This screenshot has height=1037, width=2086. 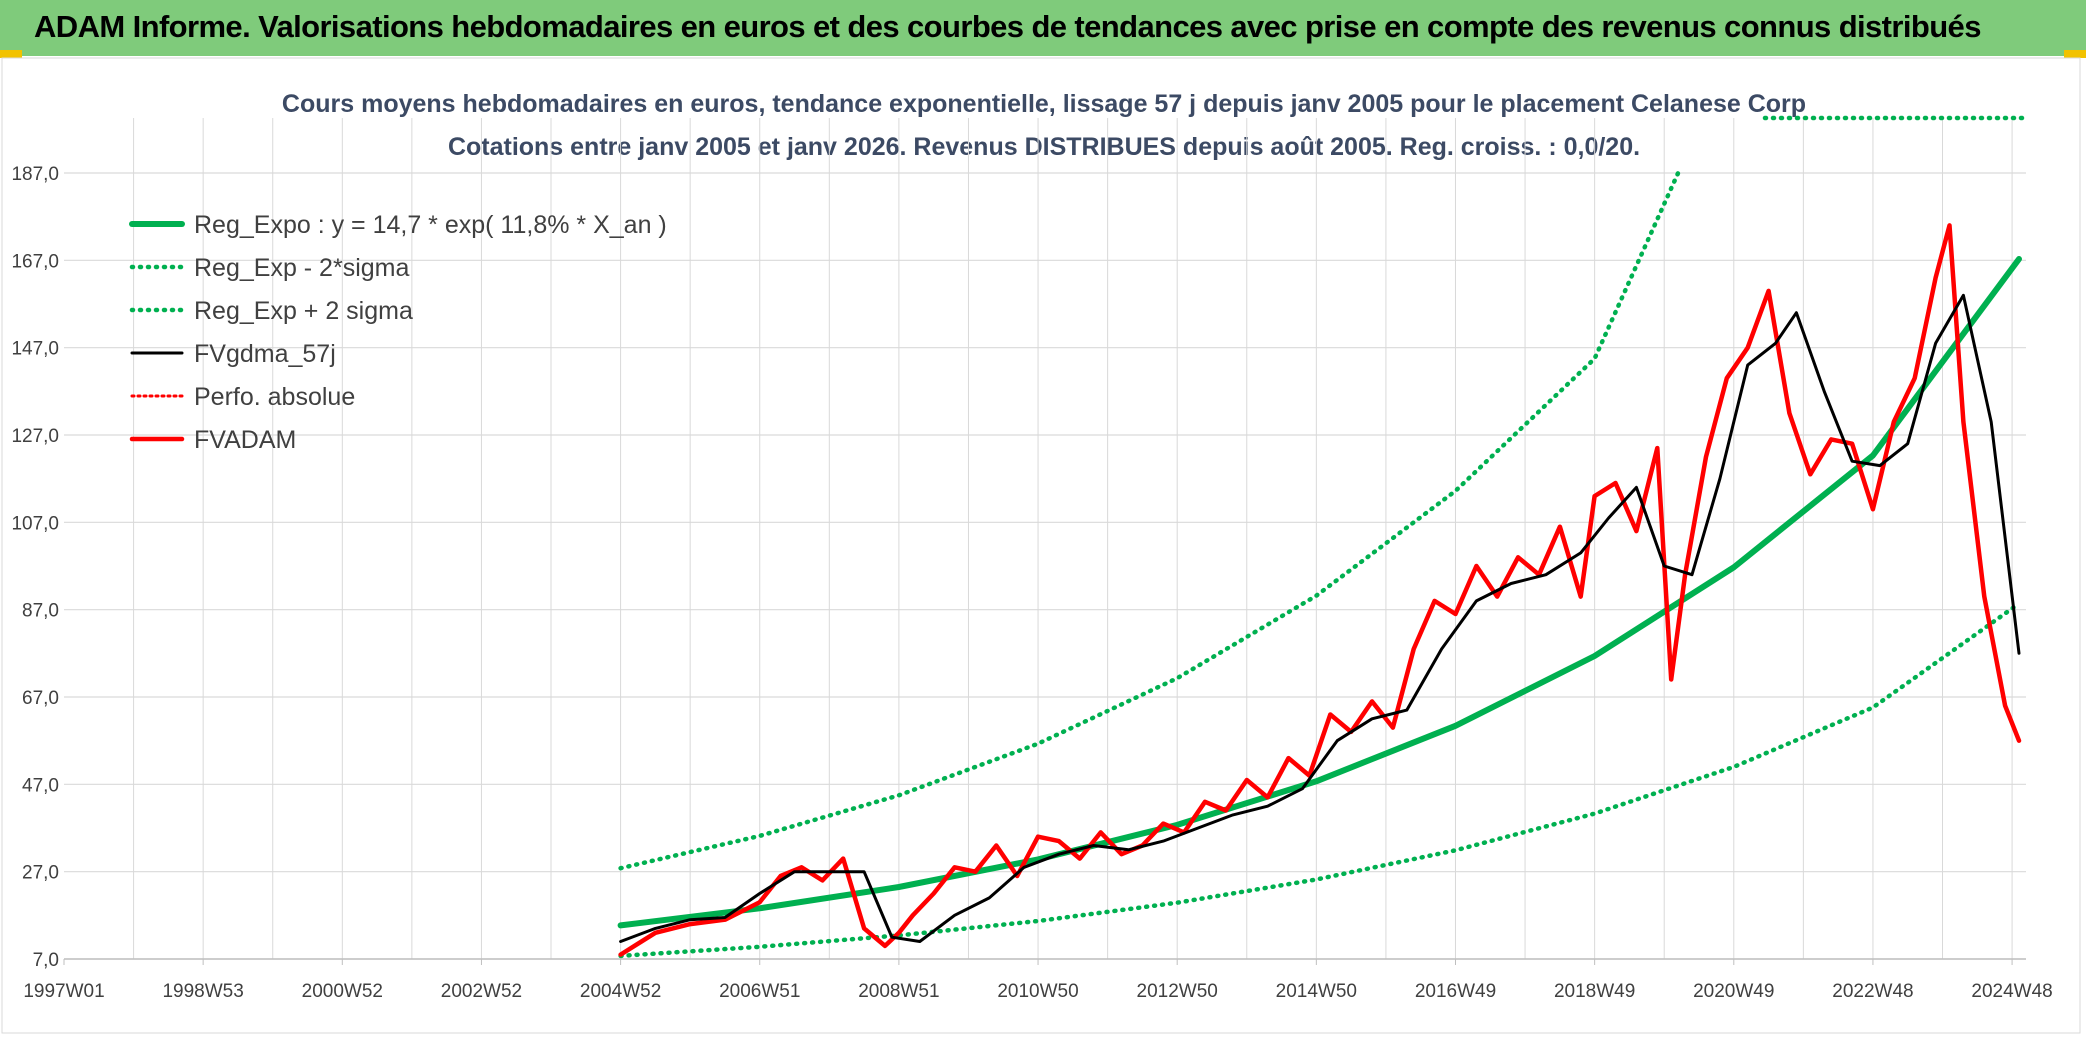 What do you see at coordinates (1177, 991) in the screenshot?
I see `x-tick-label: 2012W50` at bounding box center [1177, 991].